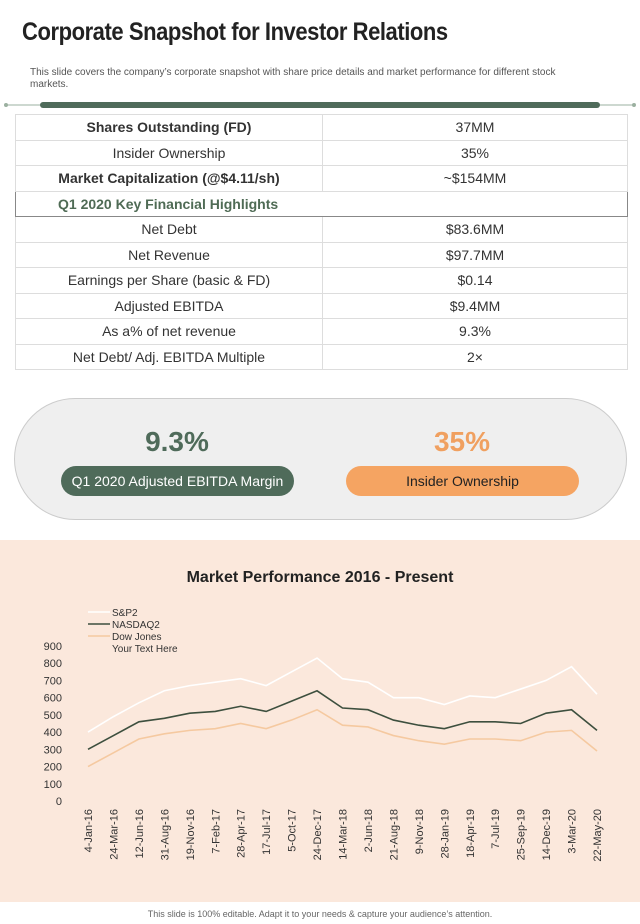  What do you see at coordinates (462, 481) in the screenshot?
I see `kpi-label: Insider Ownership` at bounding box center [462, 481].